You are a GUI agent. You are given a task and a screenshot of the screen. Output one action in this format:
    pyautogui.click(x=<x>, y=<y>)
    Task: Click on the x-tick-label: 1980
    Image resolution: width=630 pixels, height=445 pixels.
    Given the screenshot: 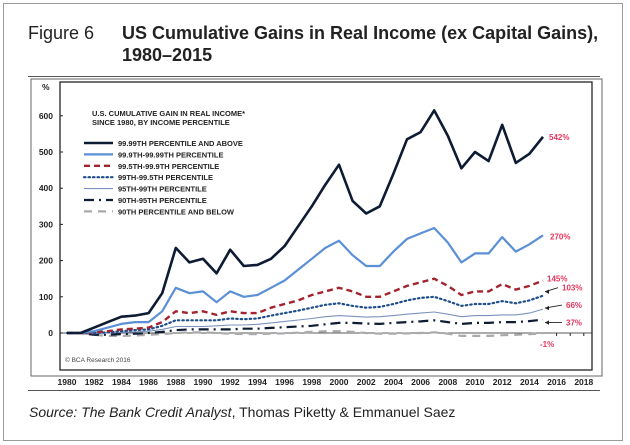 What is the action you would take?
    pyautogui.click(x=67, y=382)
    